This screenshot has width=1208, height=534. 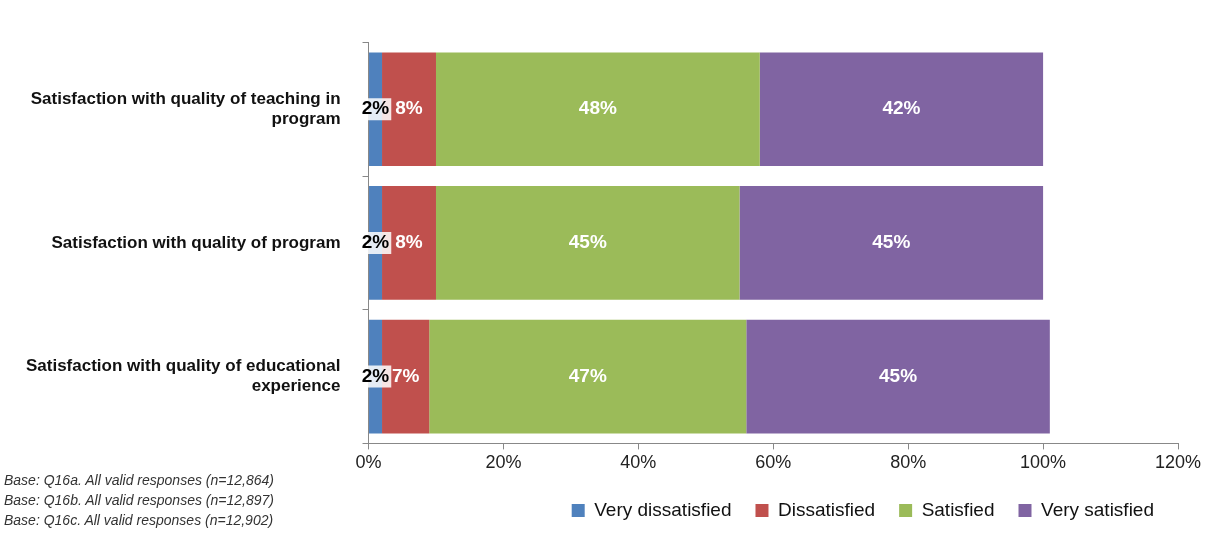 What do you see at coordinates (368, 462) in the screenshot?
I see `x-tick-label: 0%` at bounding box center [368, 462].